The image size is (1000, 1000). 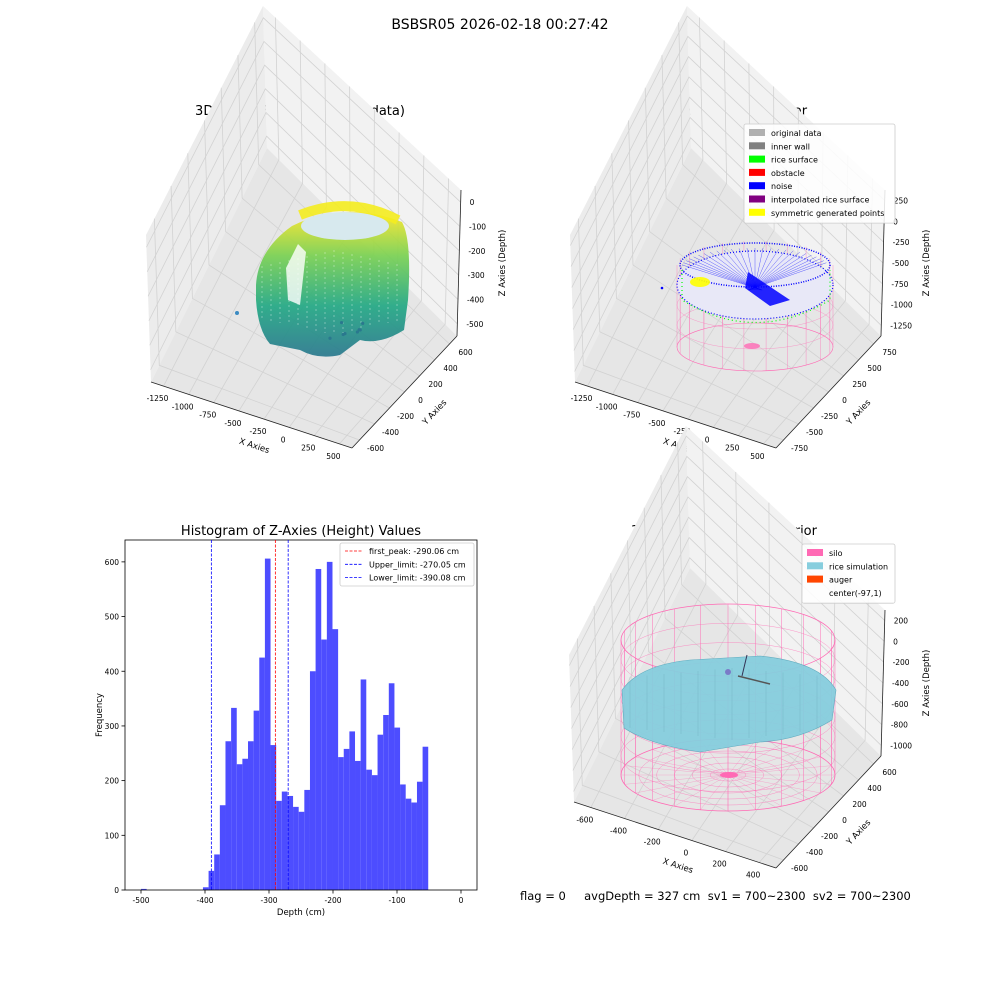 I want to click on simulation3d-x-tick-label: 200, so click(x=719, y=864).